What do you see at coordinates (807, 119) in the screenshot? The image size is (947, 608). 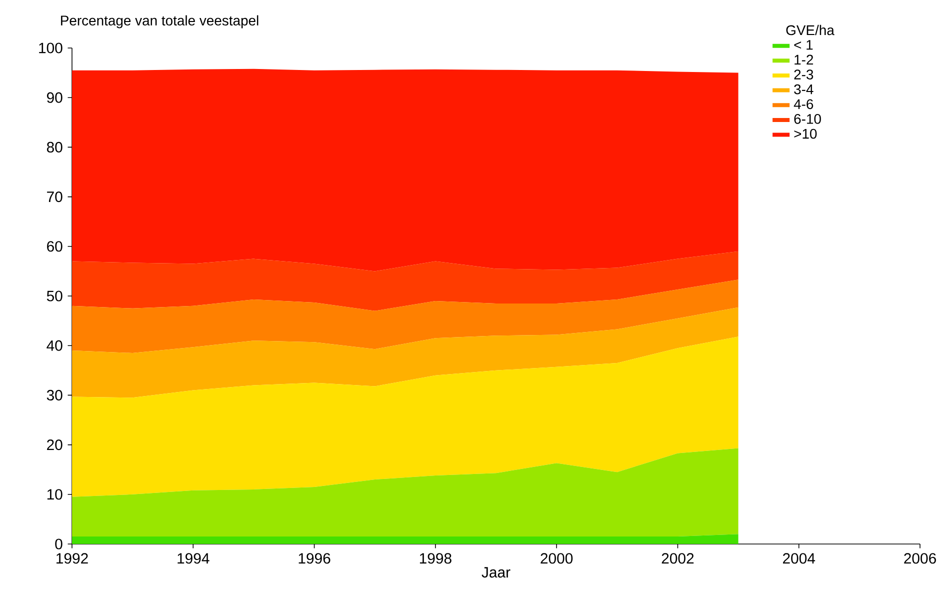 I see `legend-label: 6-10` at bounding box center [807, 119].